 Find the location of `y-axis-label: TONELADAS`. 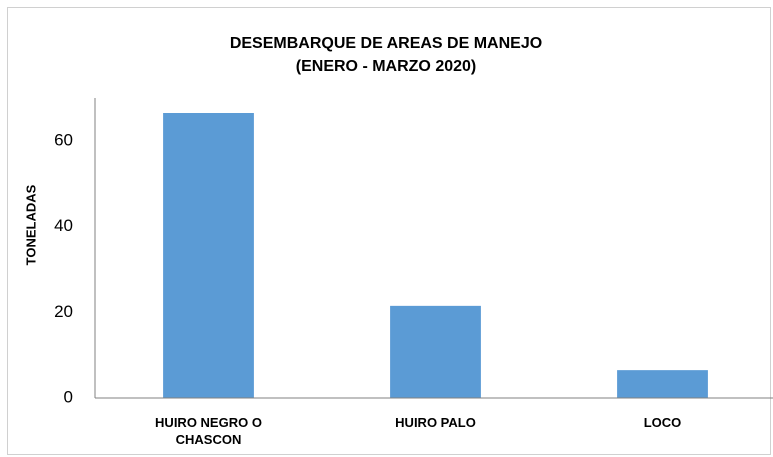

y-axis-label: TONELADAS is located at coordinates (30, 224).